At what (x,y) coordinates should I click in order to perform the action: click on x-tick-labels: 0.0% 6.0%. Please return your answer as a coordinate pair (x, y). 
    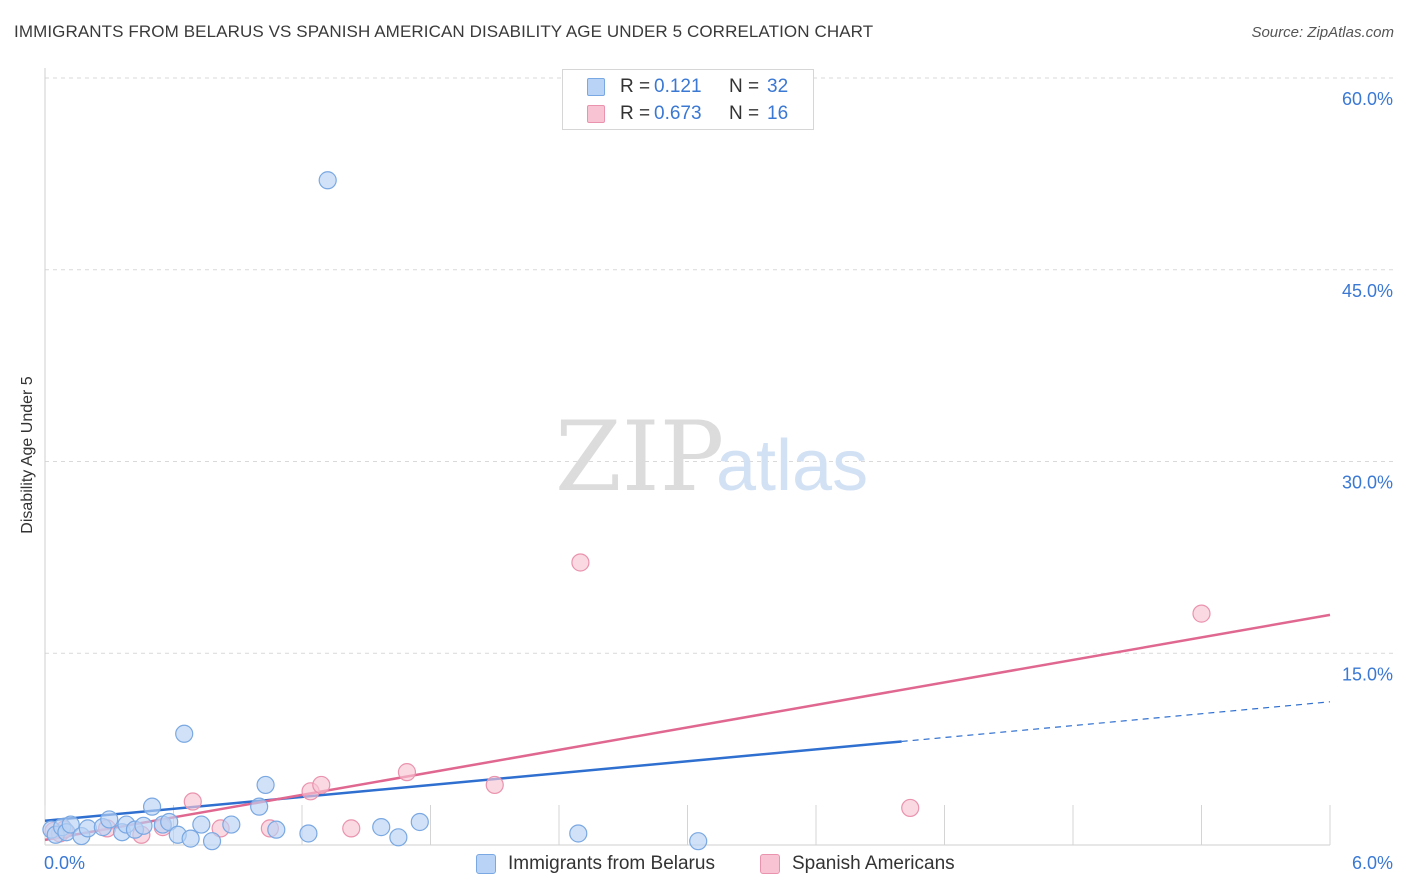
    Looking at the image, I should click on (718, 863).